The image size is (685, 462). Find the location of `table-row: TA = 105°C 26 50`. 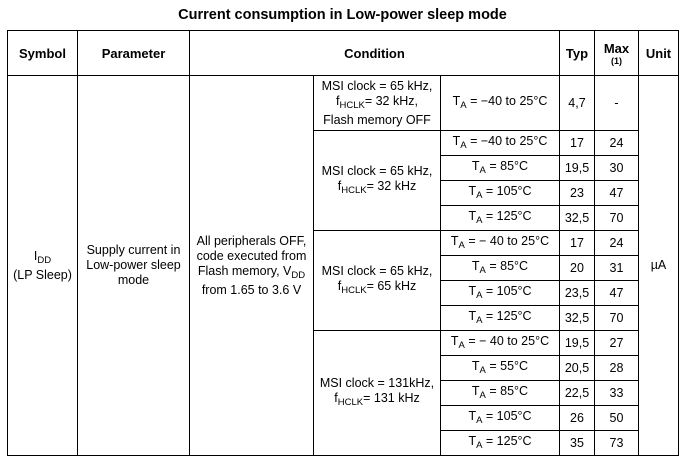

table-row: TA = 105°C 26 50 is located at coordinates (343, 418).